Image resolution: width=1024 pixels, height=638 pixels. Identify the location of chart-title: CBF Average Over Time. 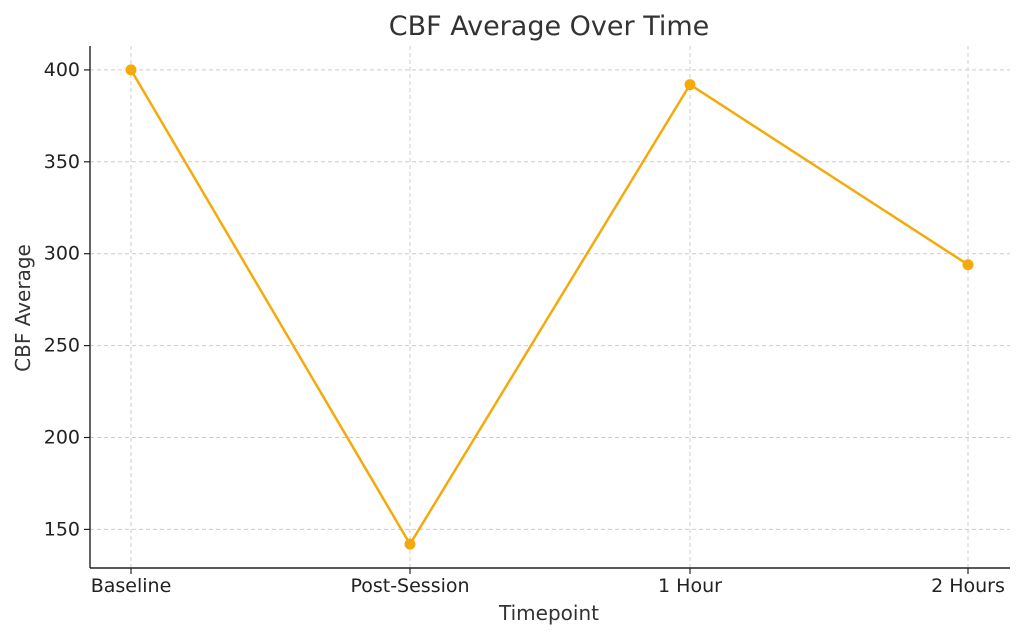
(549, 26).